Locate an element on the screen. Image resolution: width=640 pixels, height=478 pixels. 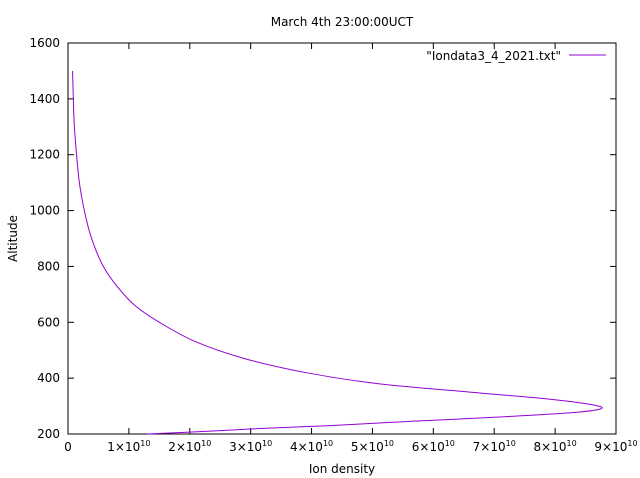
x-tick-label: 7×10¹⁰ is located at coordinates (494, 446).